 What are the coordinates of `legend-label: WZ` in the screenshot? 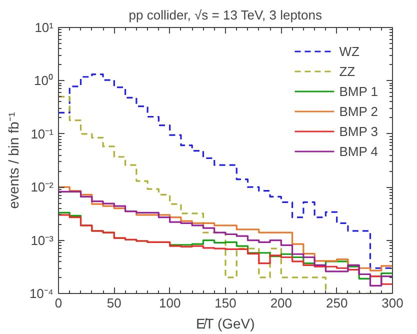 It's located at (349, 51).